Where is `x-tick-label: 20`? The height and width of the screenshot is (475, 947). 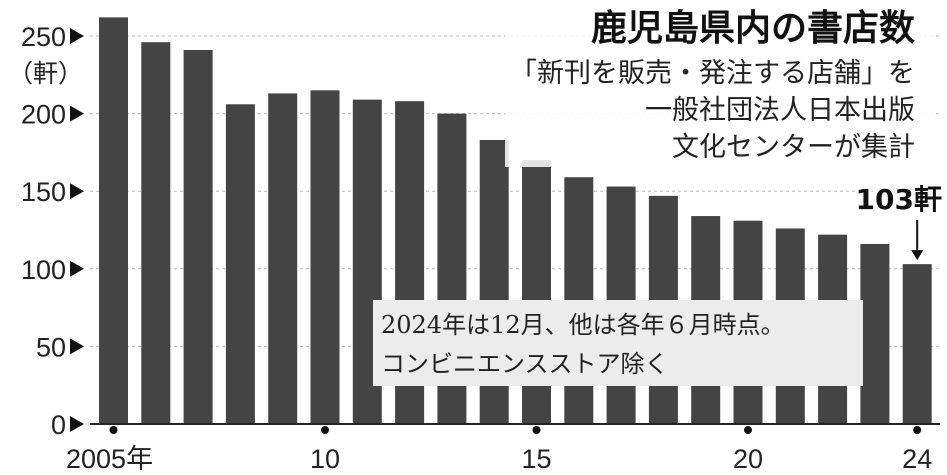
x-tick-label: 20 is located at coordinates (748, 459).